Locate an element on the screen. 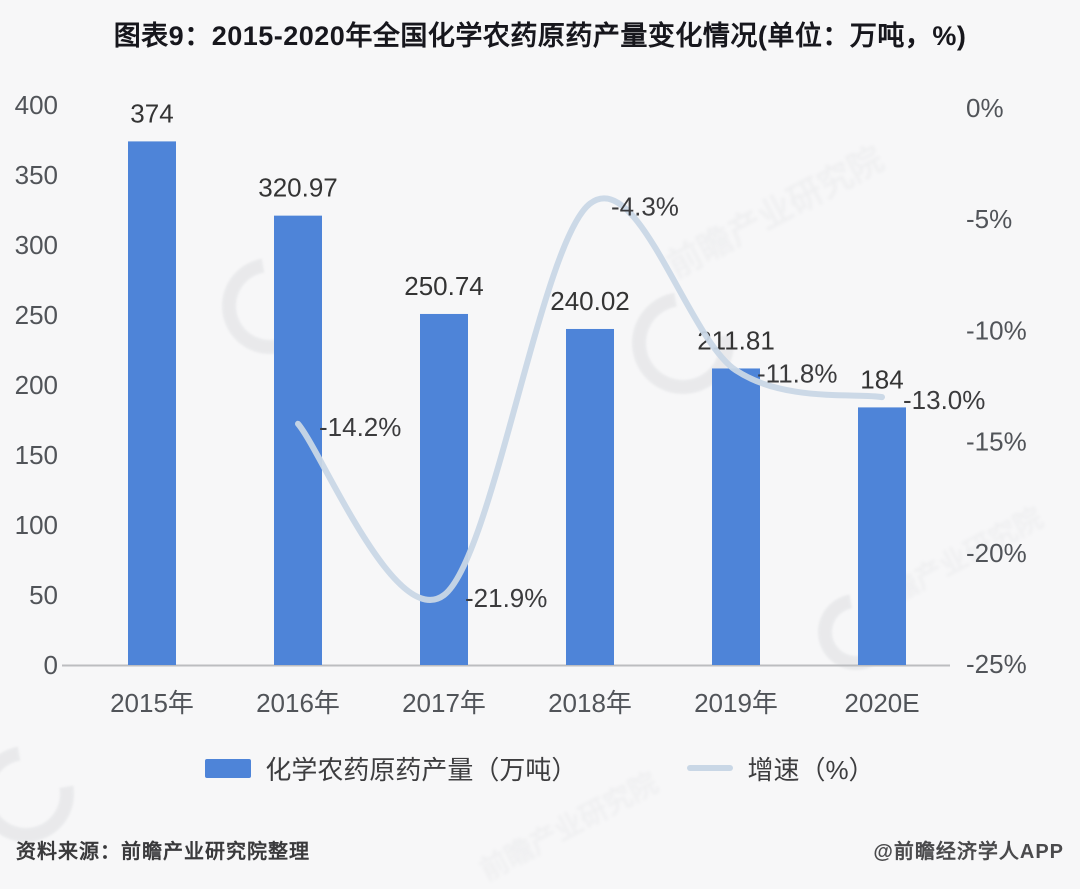 This screenshot has height=889, width=1080. left-axis-tick-label: 350 is located at coordinates (36, 175).